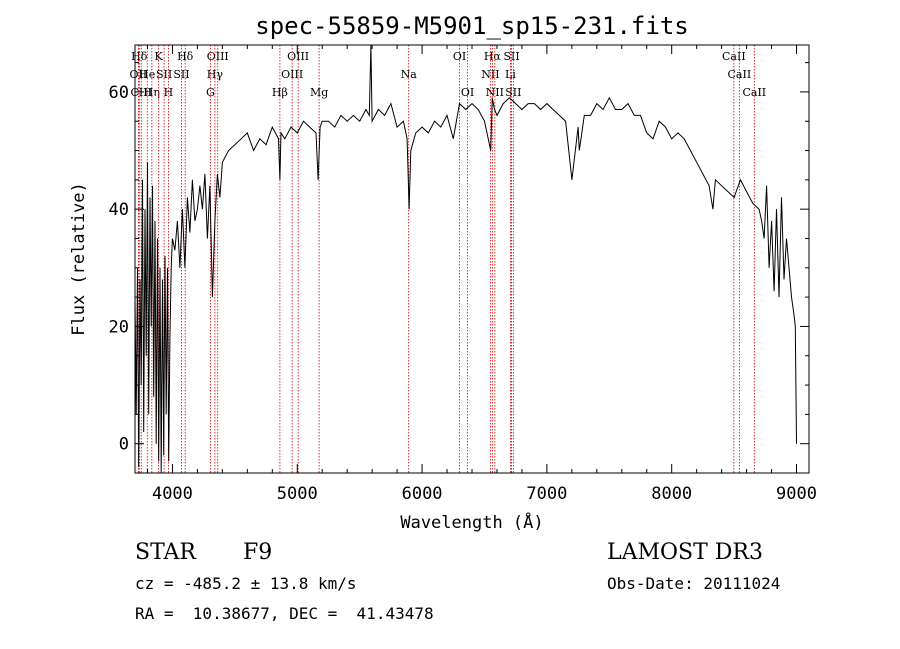  Describe the element at coordinates (734, 56) in the screenshot. I see `marker-label-26: CaII` at that location.